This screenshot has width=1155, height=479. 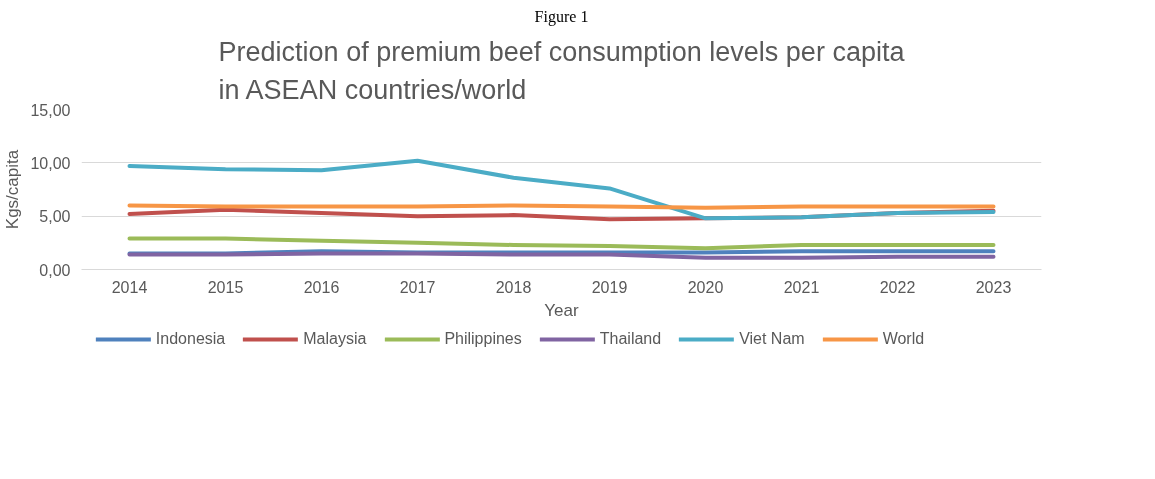 I want to click on legend-label: Philippines, so click(x=483, y=339).